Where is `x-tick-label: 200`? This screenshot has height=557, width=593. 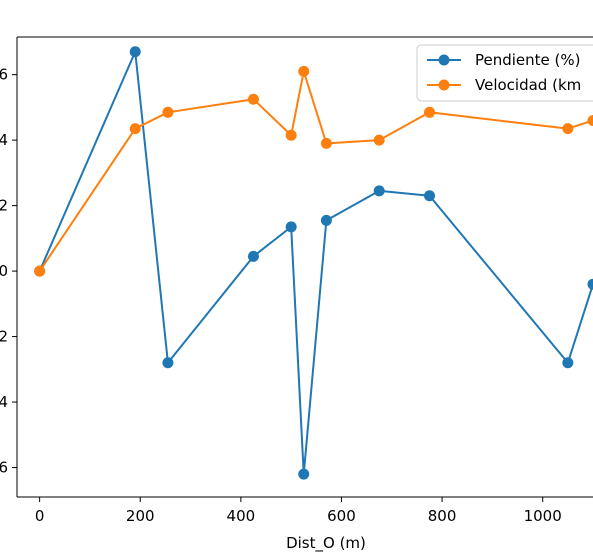
x-tick-label: 200 is located at coordinates (140, 516).